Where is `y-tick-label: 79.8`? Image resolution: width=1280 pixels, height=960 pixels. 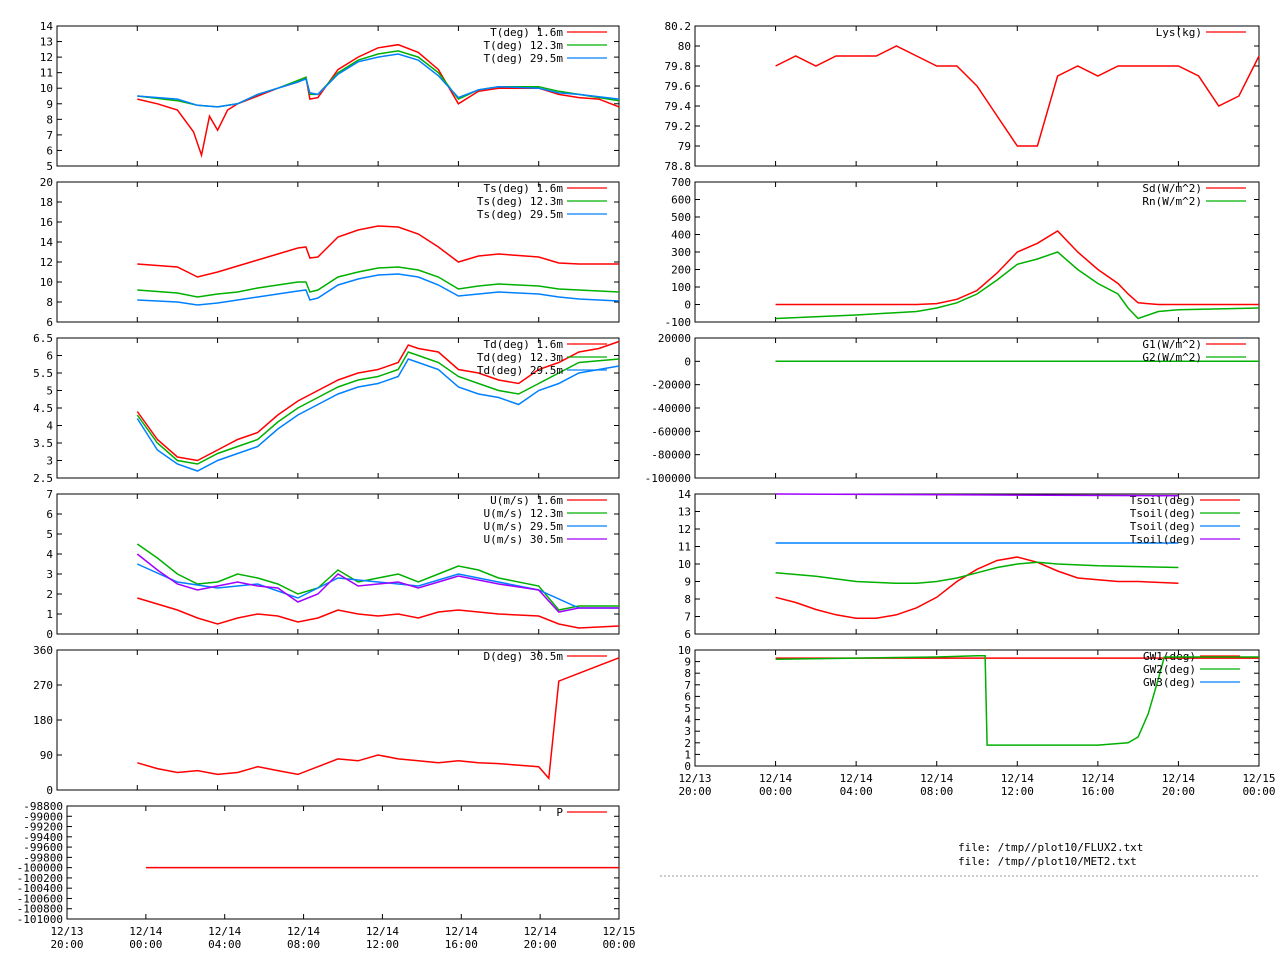 y-tick-label: 79.8 is located at coordinates (678, 66).